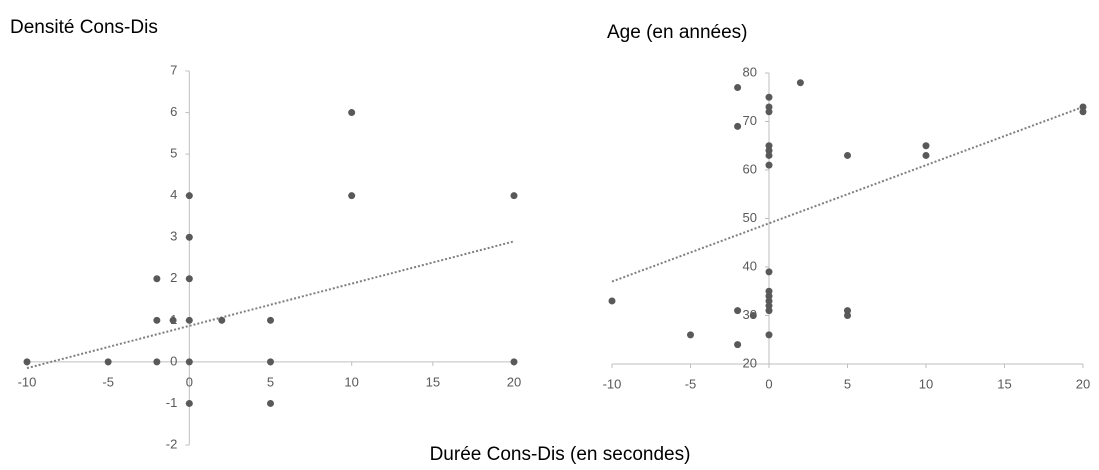 This screenshot has height=470, width=1099. What do you see at coordinates (173, 111) in the screenshot?
I see `y-tick-label: 6` at bounding box center [173, 111].